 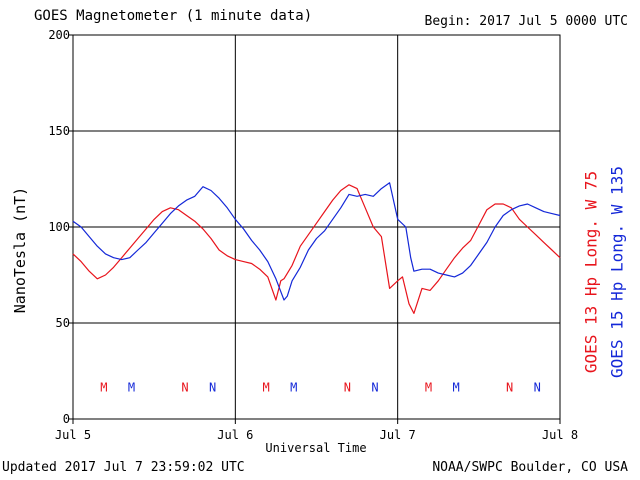 What do you see at coordinates (173, 16) in the screenshot?
I see `chart-title: GOES Magnetometer (1 minute data)` at bounding box center [173, 16].